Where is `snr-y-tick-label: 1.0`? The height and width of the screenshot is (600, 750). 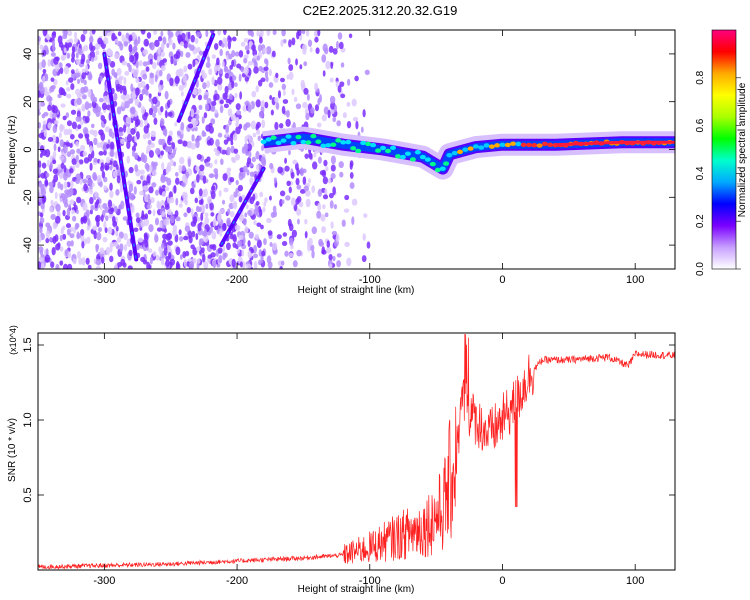
snr-y-tick-label: 1.0 is located at coordinates (28, 419).